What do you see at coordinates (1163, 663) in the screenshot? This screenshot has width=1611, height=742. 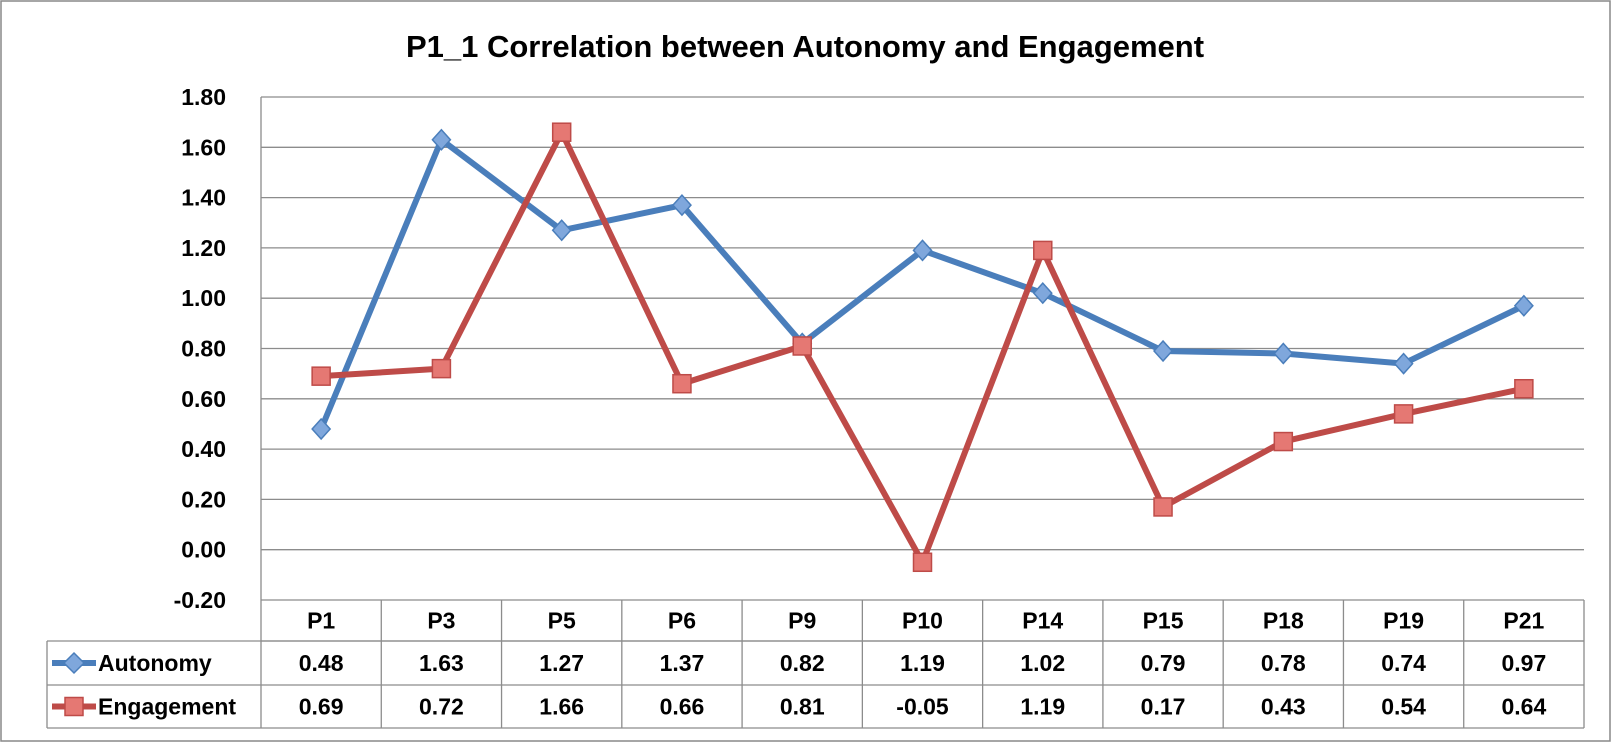 I see `data-label: 0.79` at bounding box center [1163, 663].